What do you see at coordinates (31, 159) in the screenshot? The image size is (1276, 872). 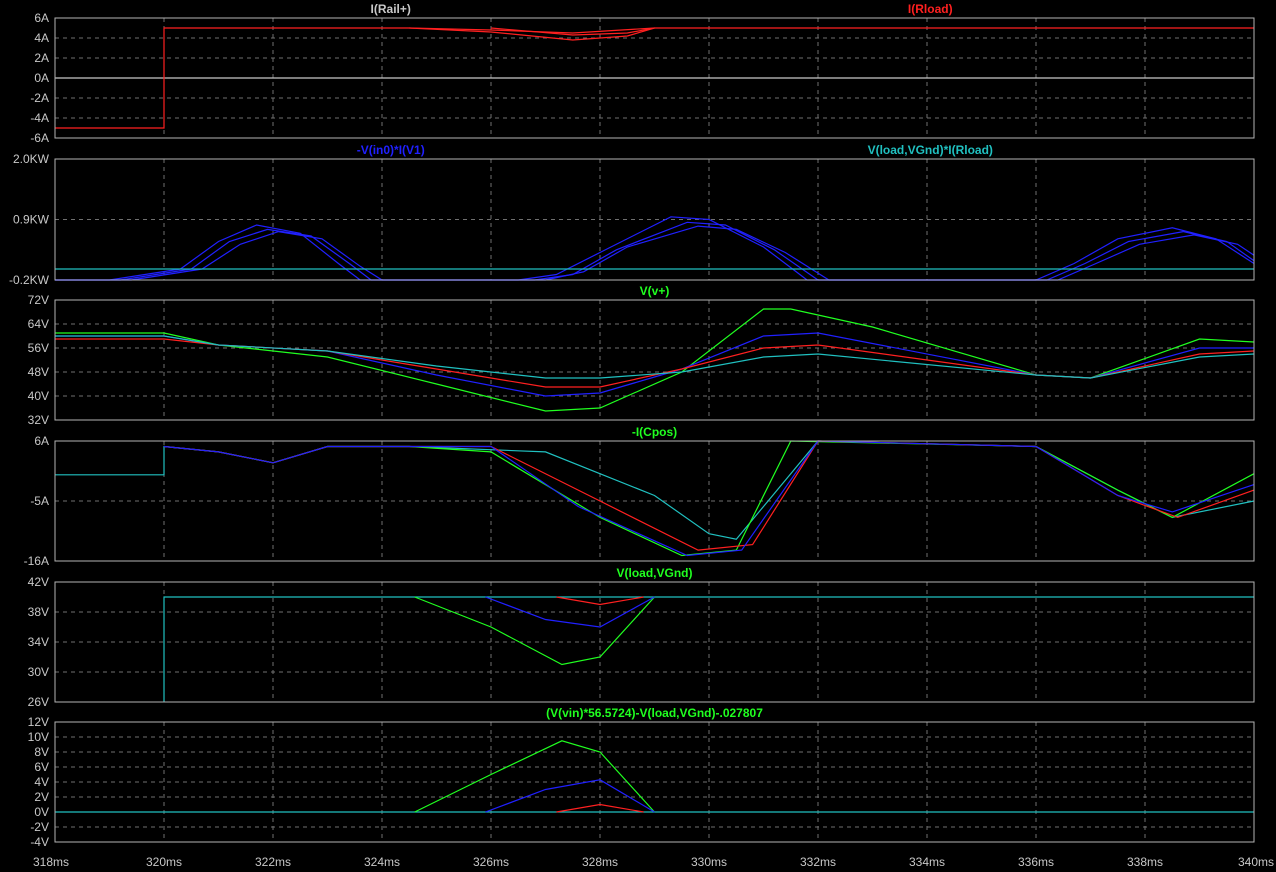 I see `y-tick-label: 2.0KW` at bounding box center [31, 159].